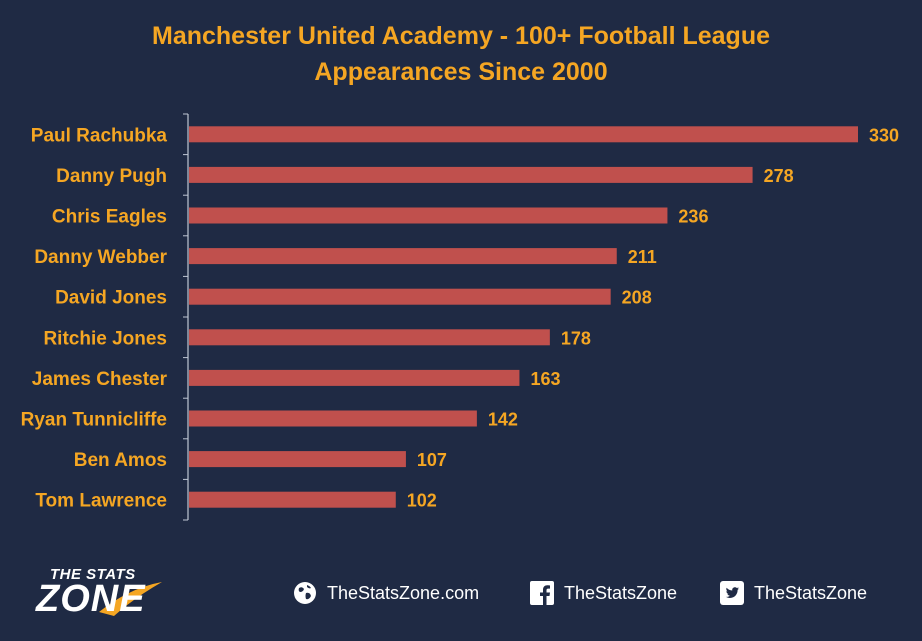 This screenshot has width=922, height=641. Describe the element at coordinates (545, 379) in the screenshot. I see `data-label: 163` at that location.